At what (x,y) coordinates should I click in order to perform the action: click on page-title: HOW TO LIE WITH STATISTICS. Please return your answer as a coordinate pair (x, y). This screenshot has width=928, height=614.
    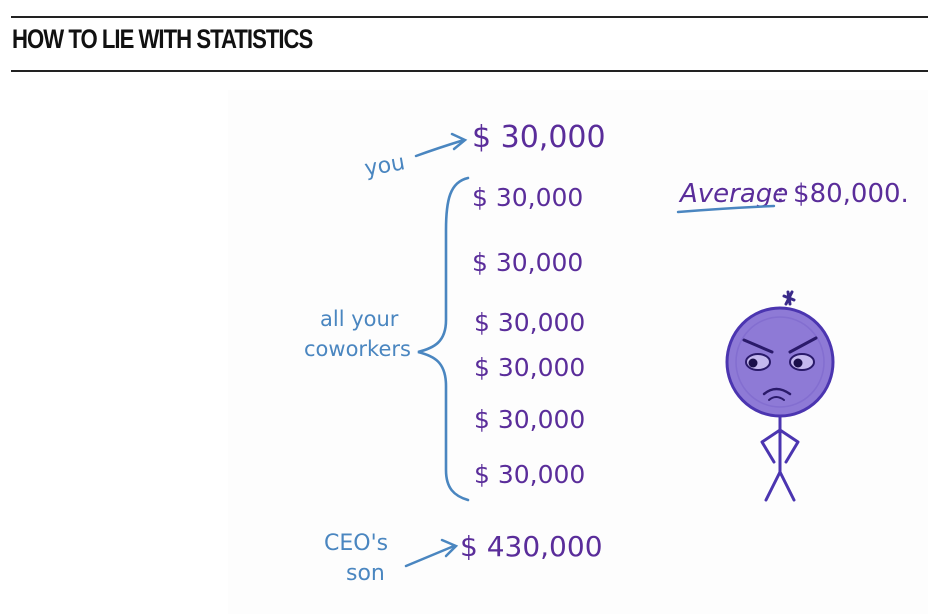
    Looking at the image, I should click on (162, 39).